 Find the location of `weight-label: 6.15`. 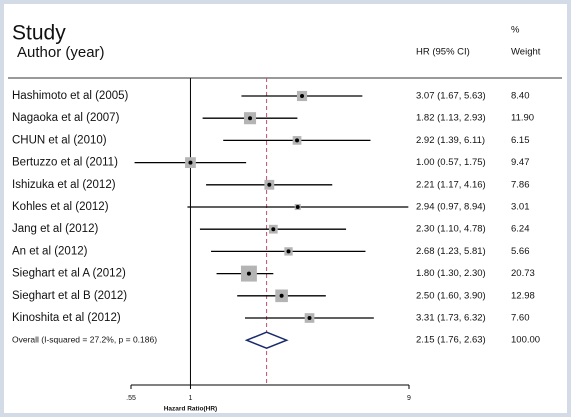

weight-label: 6.15 is located at coordinates (520, 140).